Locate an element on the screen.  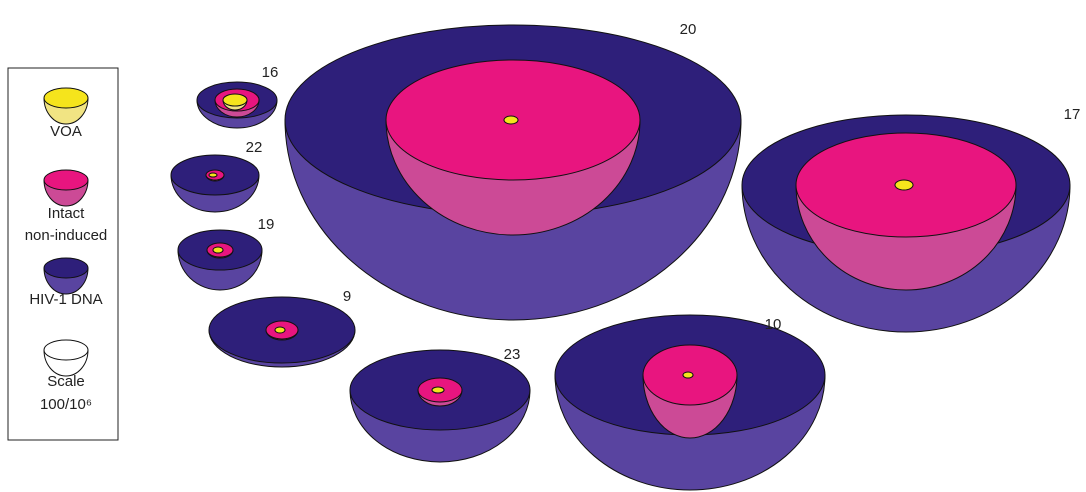
bowl-label: 20 is located at coordinates (688, 29).